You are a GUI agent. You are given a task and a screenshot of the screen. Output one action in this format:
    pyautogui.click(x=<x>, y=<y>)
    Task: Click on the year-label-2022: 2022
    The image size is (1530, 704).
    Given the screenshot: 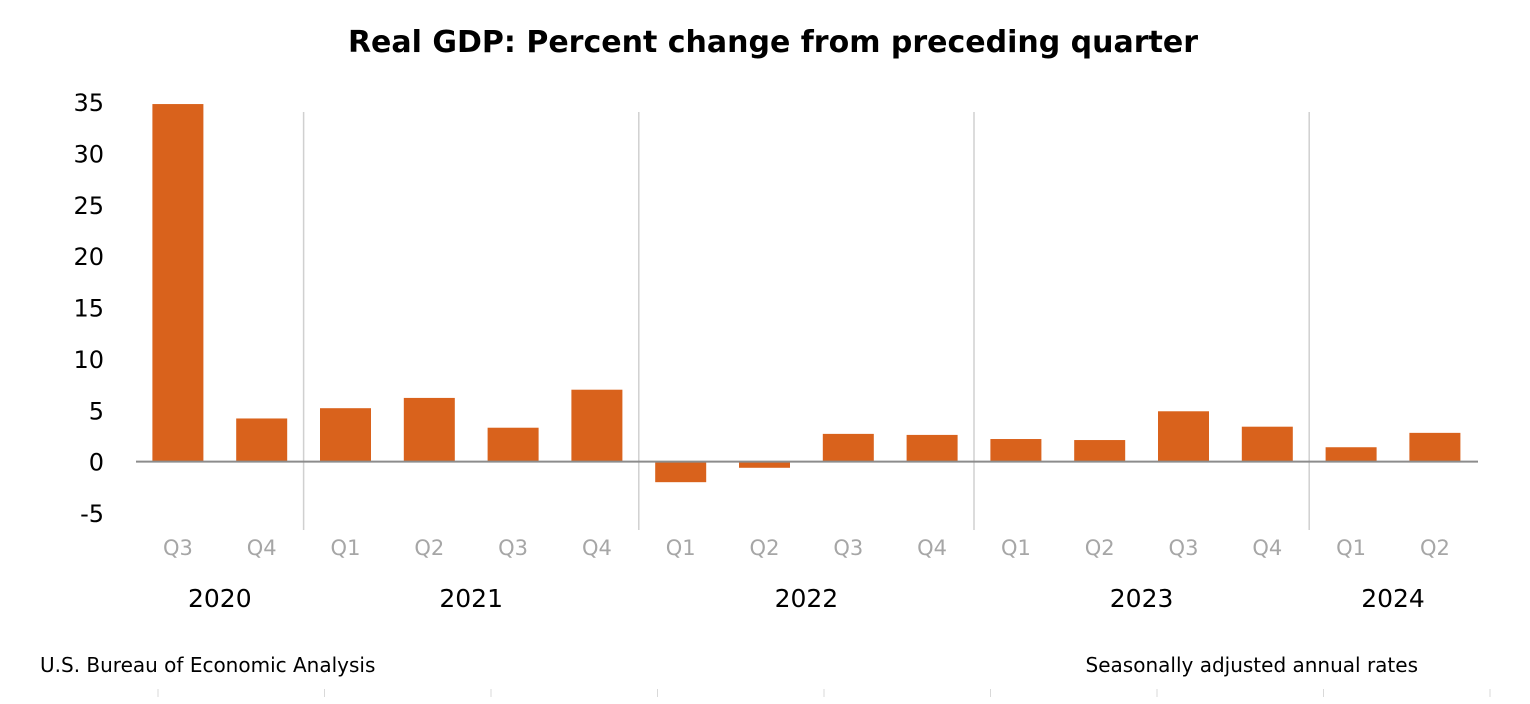 What is the action you would take?
    pyautogui.click(x=807, y=598)
    